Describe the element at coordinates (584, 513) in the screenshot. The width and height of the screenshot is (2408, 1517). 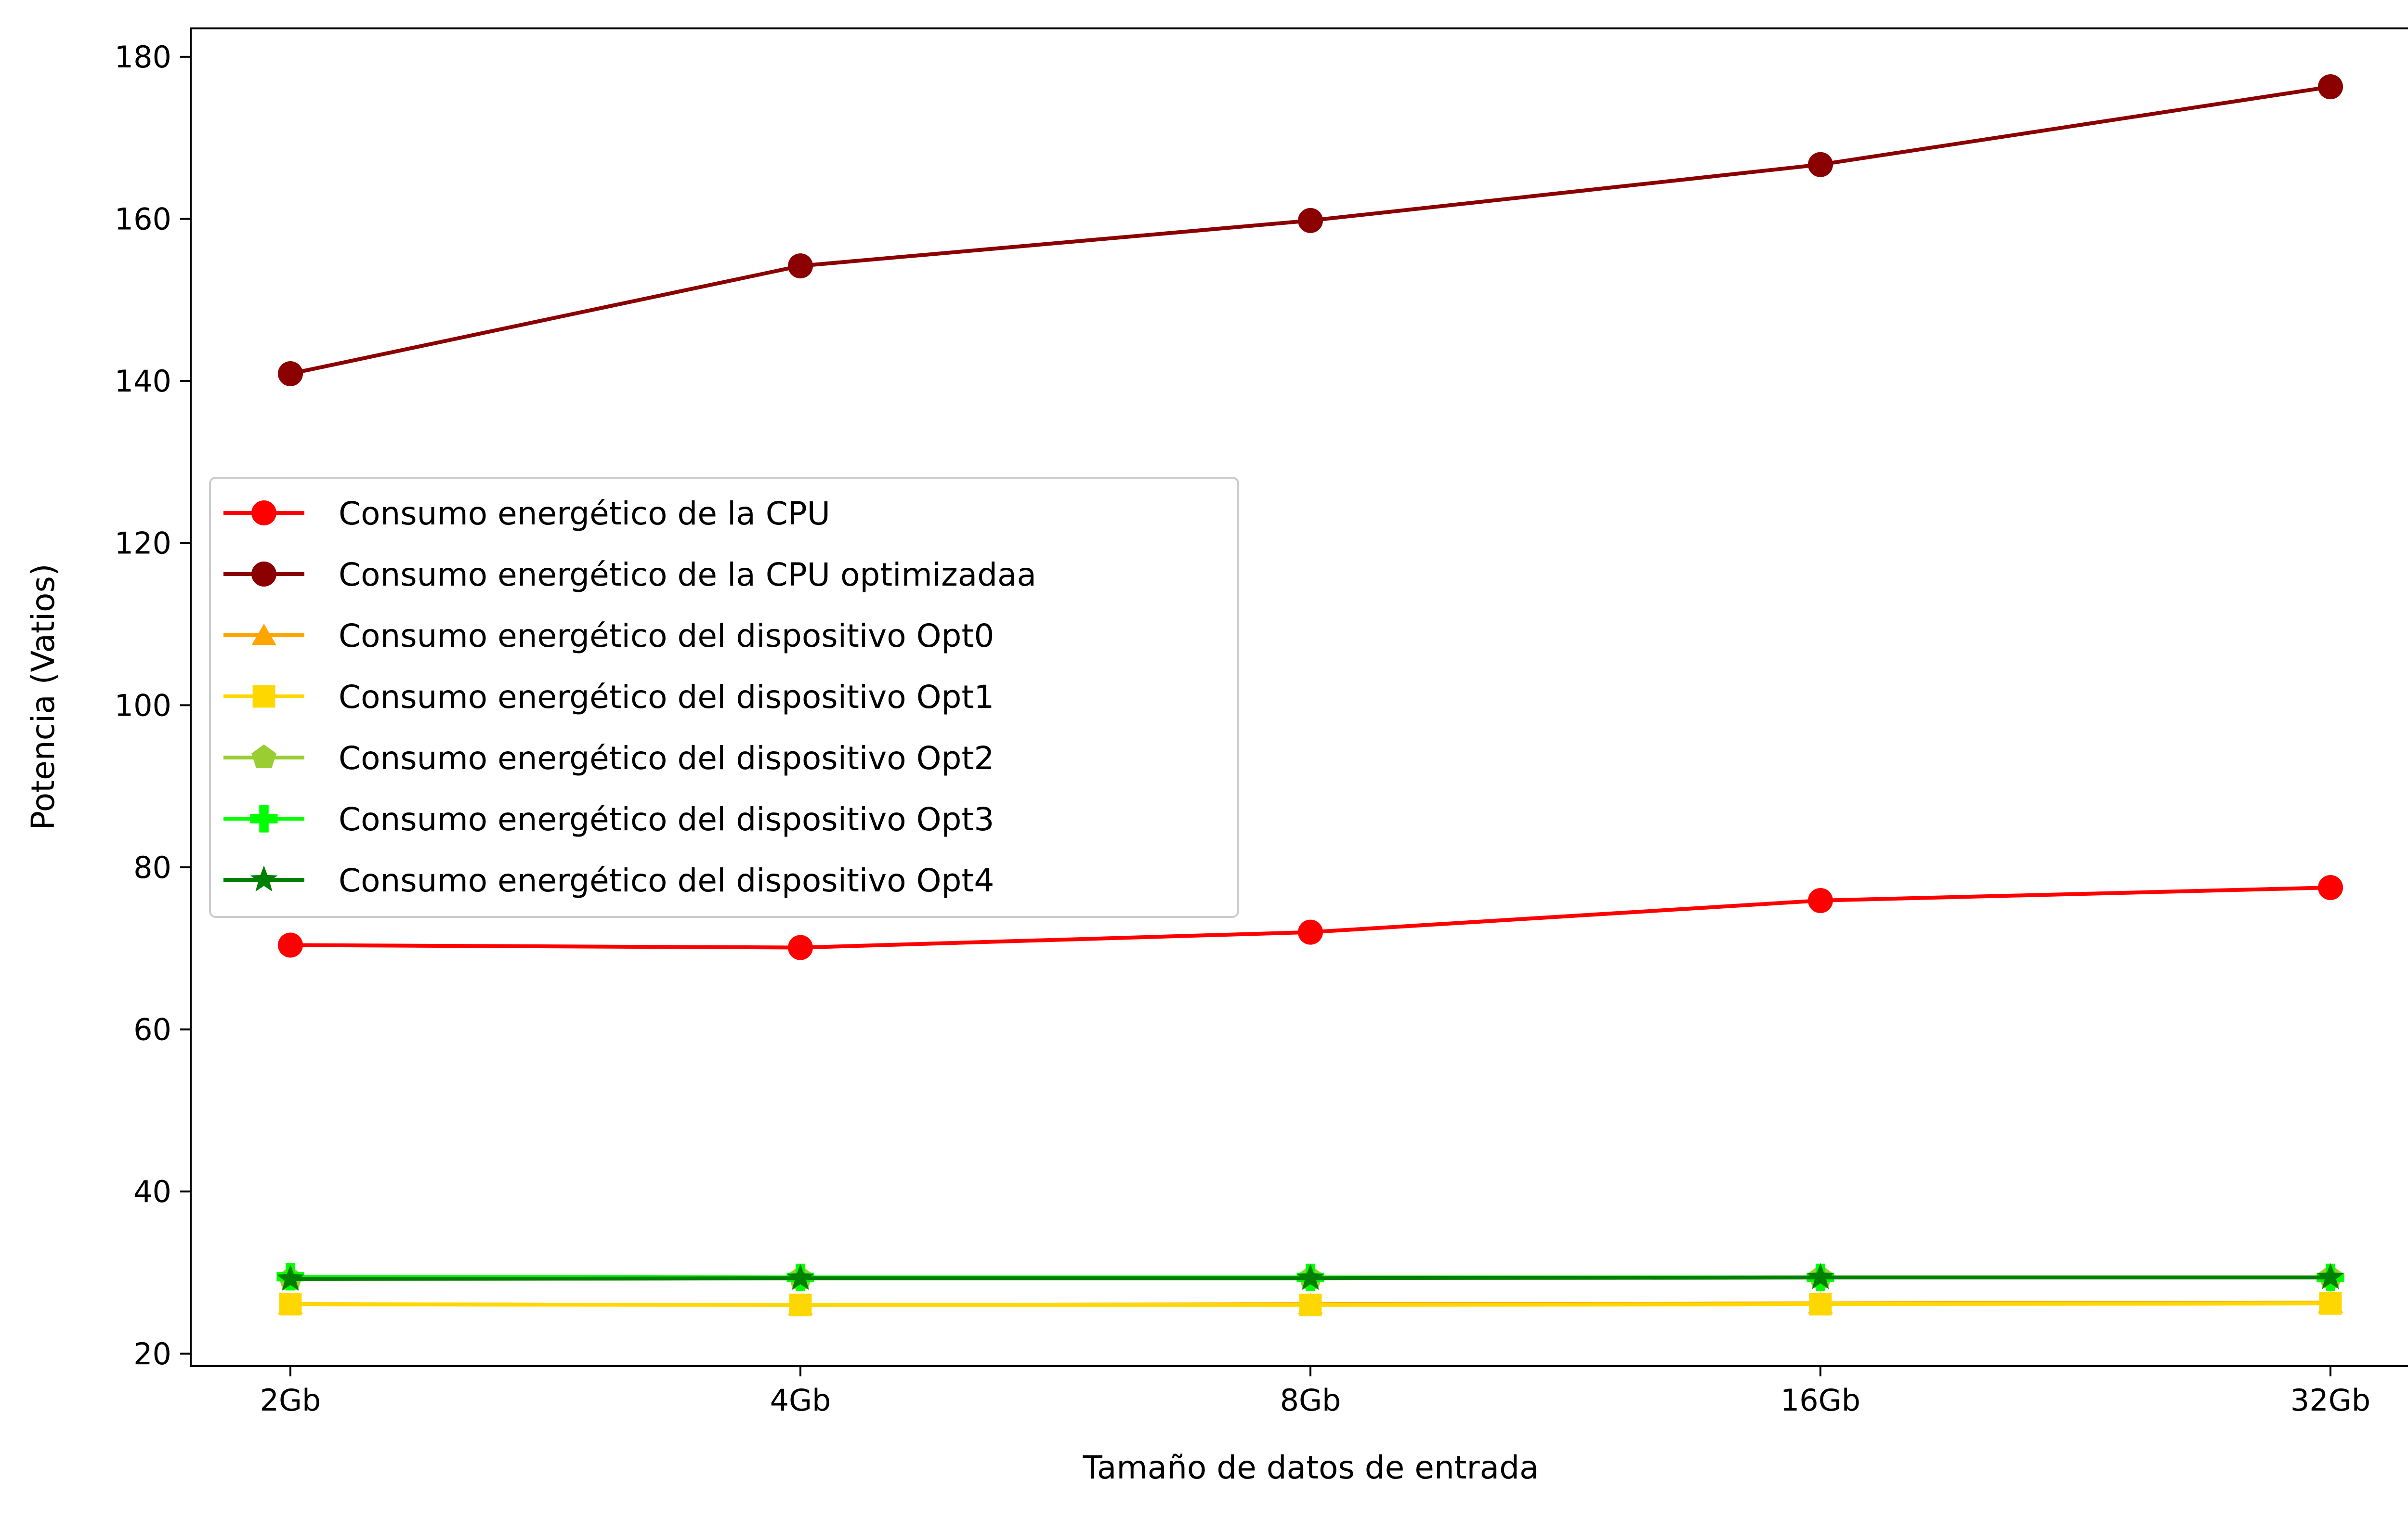
I see `legend-label: Consumo energético de la CPU` at that location.